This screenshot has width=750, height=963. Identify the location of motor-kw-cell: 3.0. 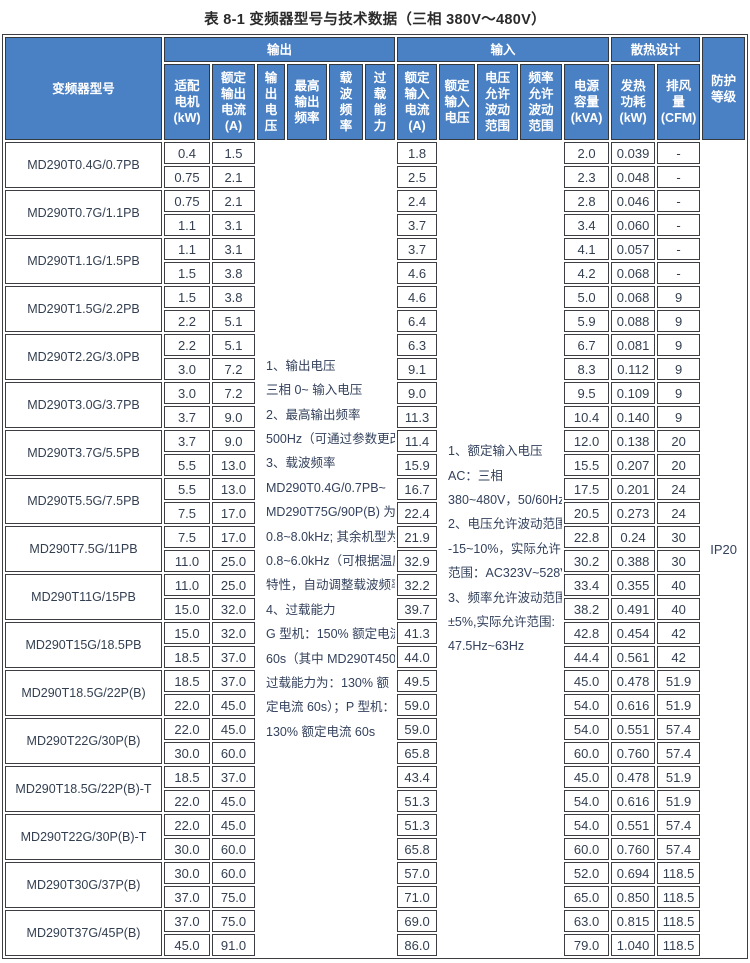
(187, 393).